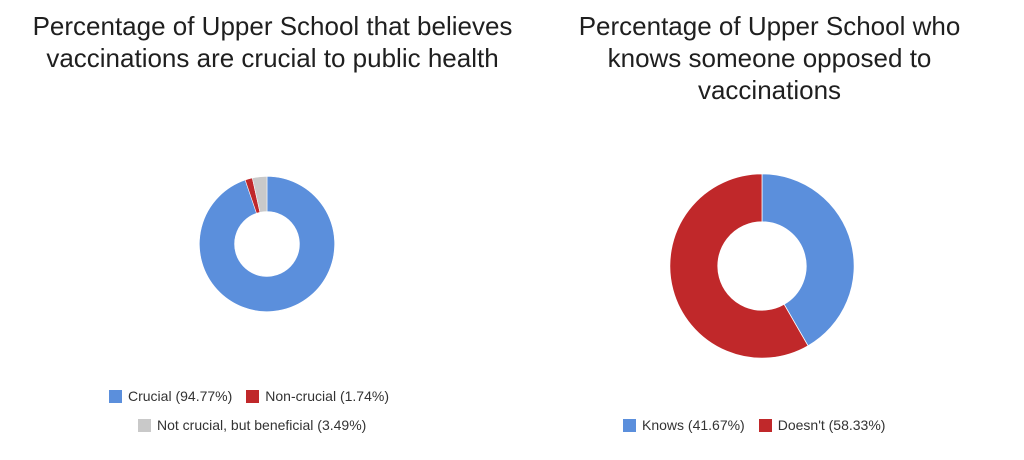  Describe the element at coordinates (754, 425) in the screenshot. I see `legend-row-1: Knows (41.67%) Doesn't (58.33%)` at that location.